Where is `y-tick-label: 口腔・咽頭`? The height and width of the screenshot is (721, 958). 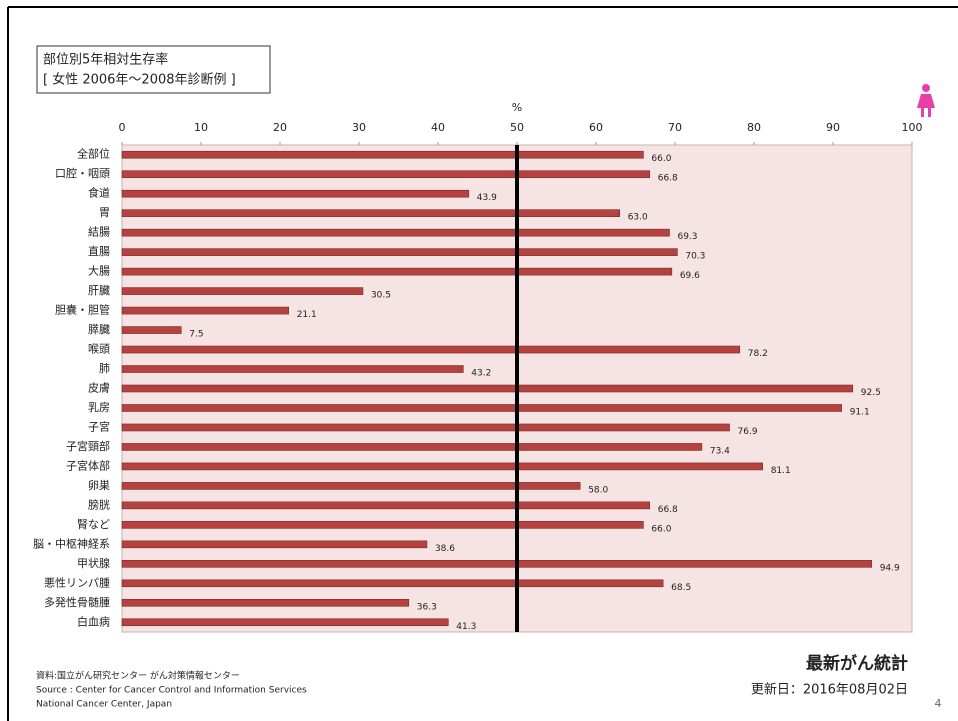
y-tick-label: 口腔・咽頭 is located at coordinates (82, 173).